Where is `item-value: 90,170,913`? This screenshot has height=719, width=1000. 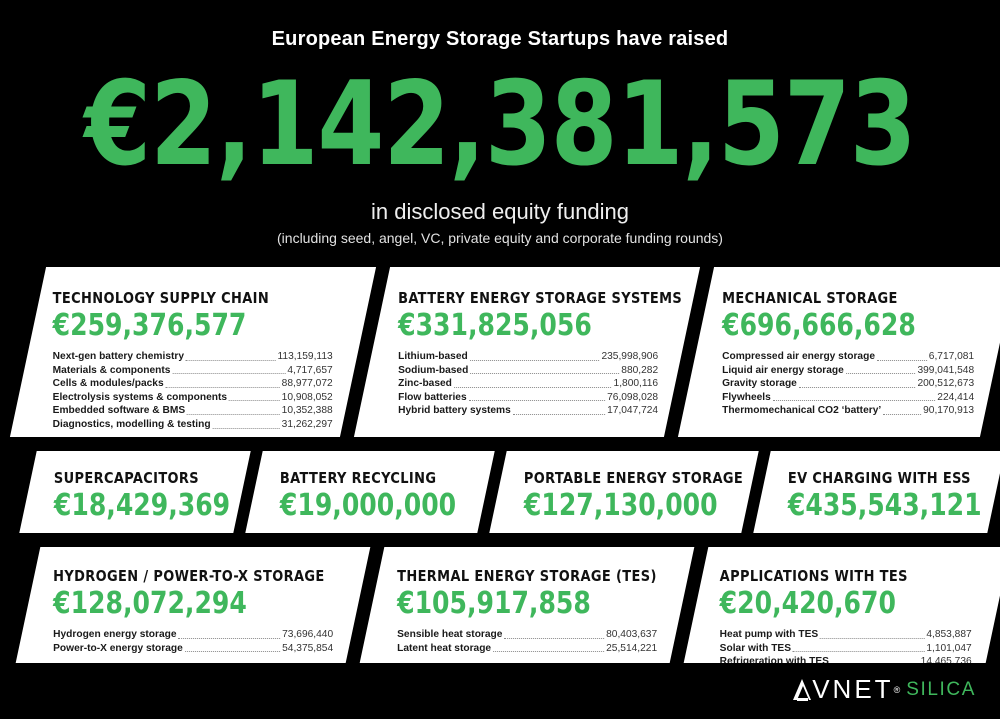 item-value: 90,170,913 is located at coordinates (949, 411).